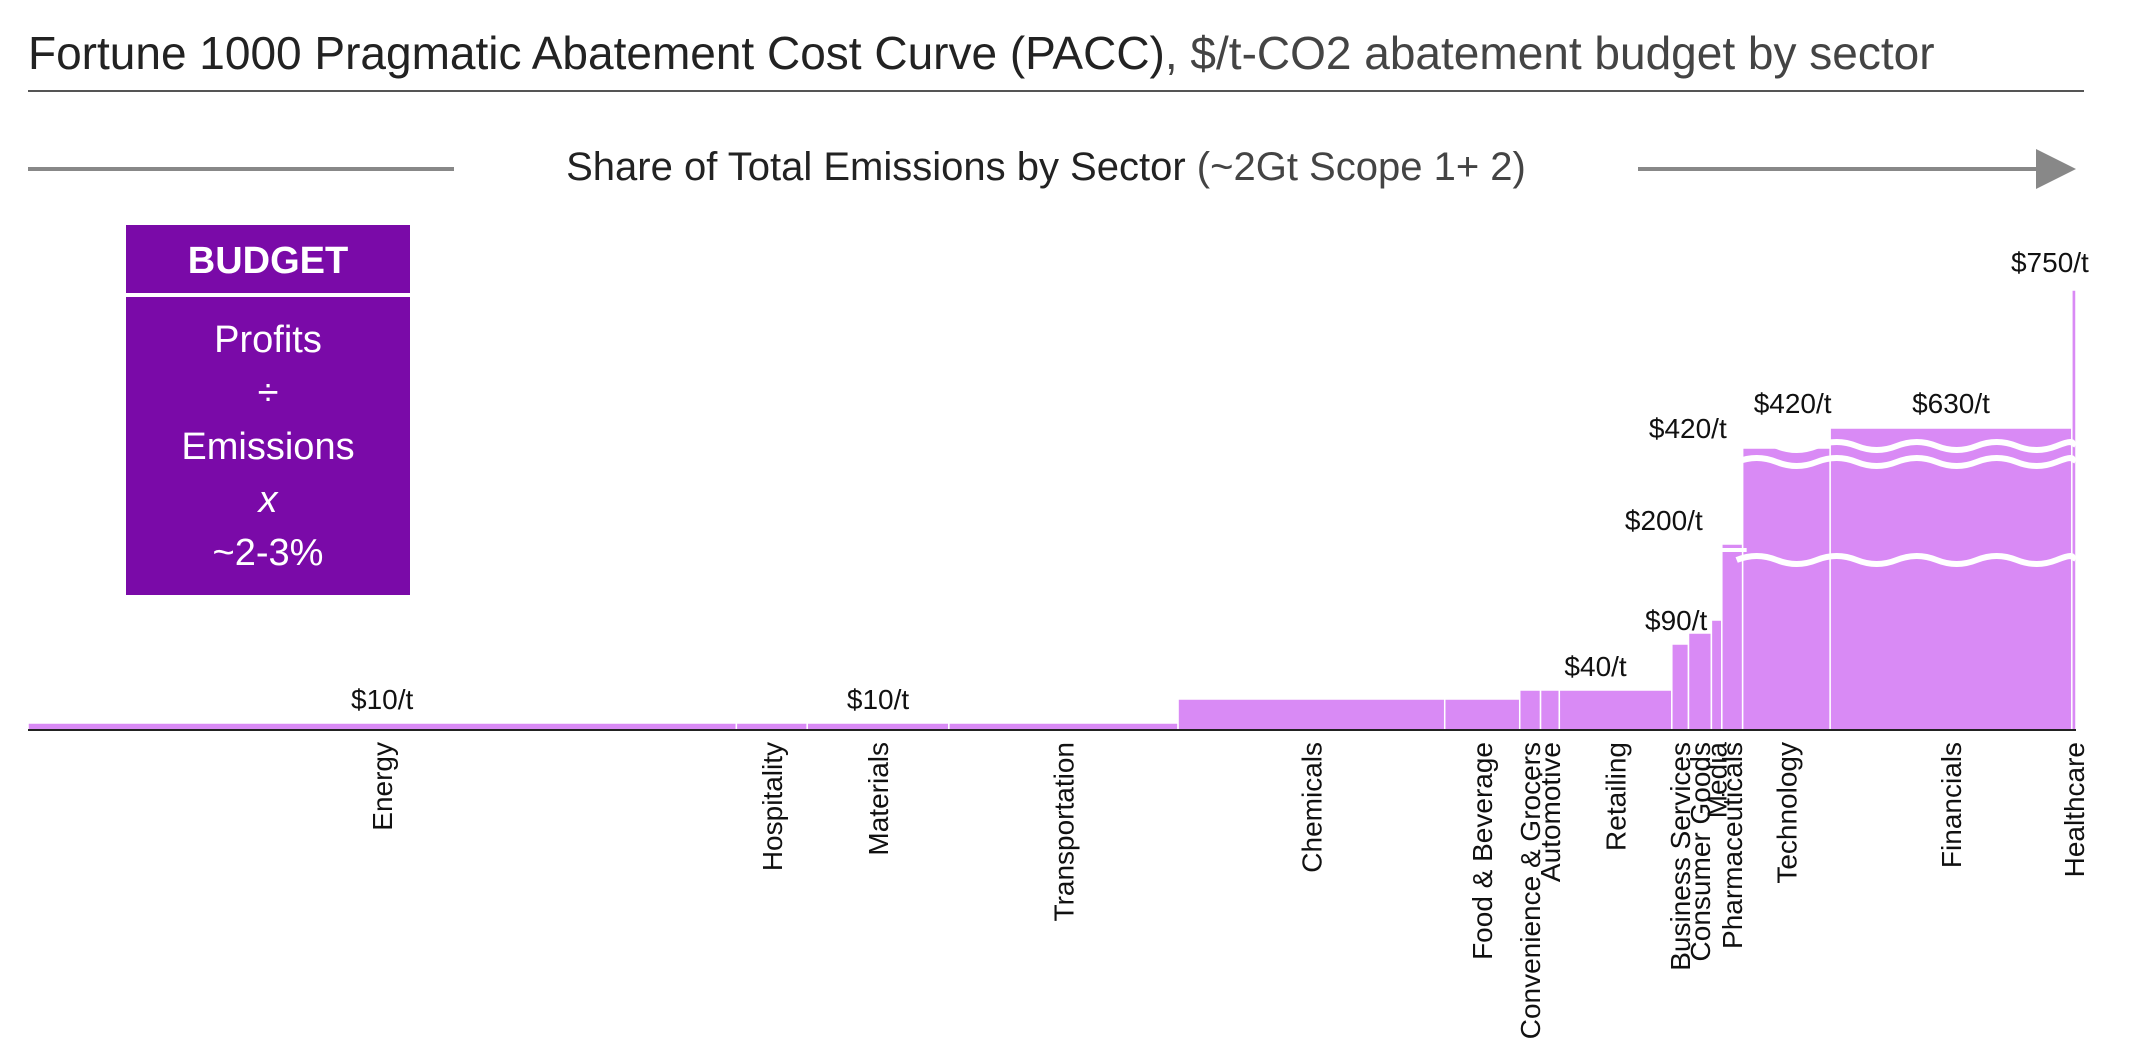  I want to click on sector-label-food-beverage: Food & Beverage, so click(1482, 851).